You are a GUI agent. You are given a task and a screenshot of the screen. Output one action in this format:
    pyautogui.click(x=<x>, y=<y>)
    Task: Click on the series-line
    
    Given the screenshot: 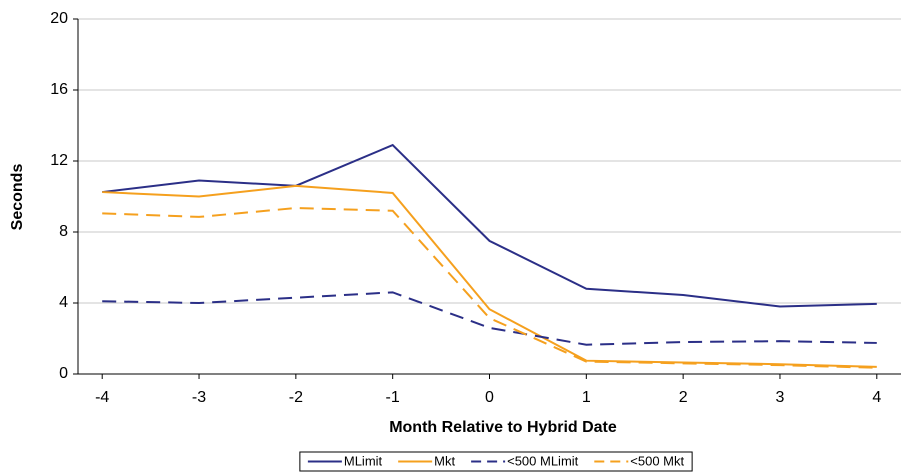 What is the action you would take?
    pyautogui.click(x=489, y=318)
    